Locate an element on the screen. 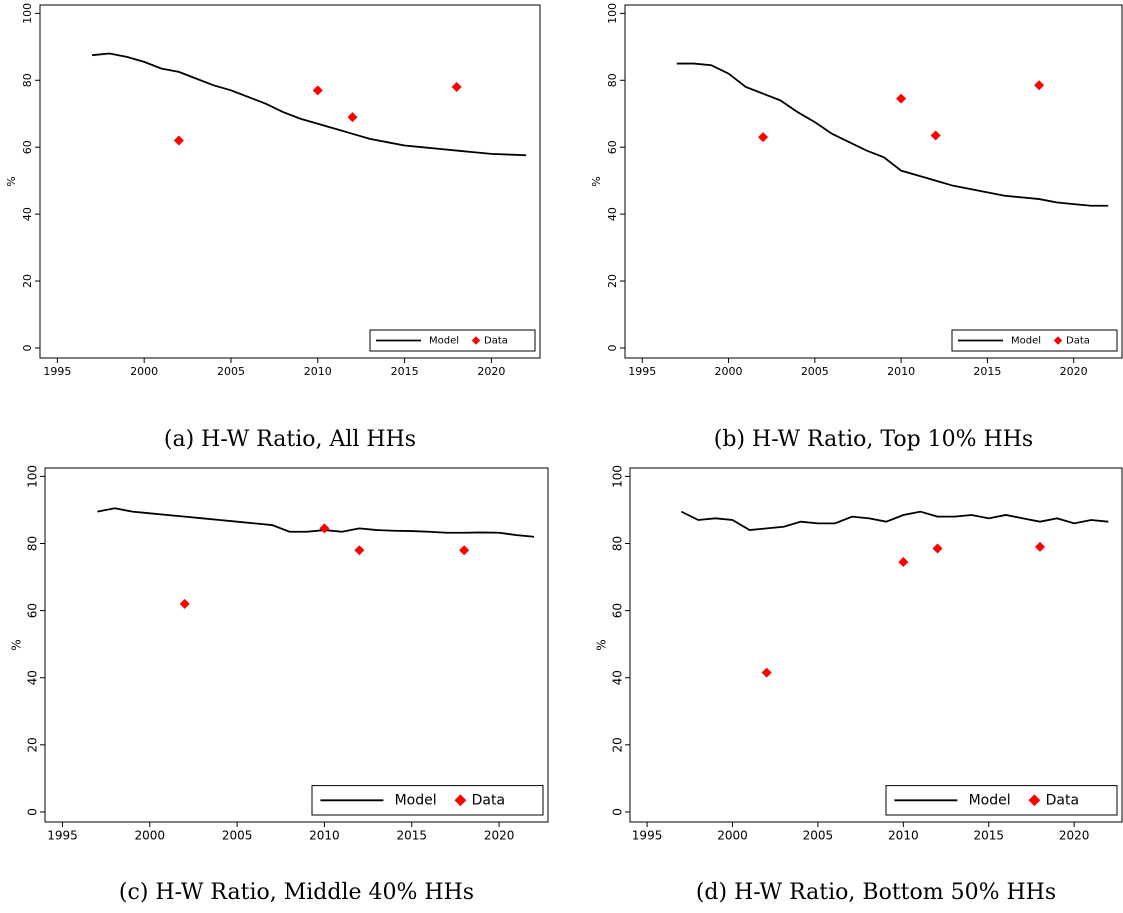 The image size is (1123, 913). caption: (c) H-W Ratio, Middle 40% HHs is located at coordinates (296, 892).